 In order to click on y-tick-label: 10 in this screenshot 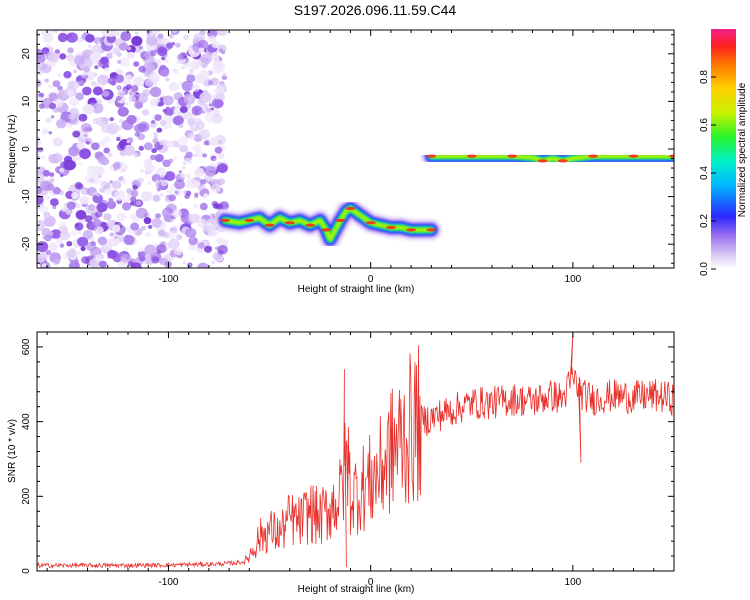, I will do `click(26, 101)`.